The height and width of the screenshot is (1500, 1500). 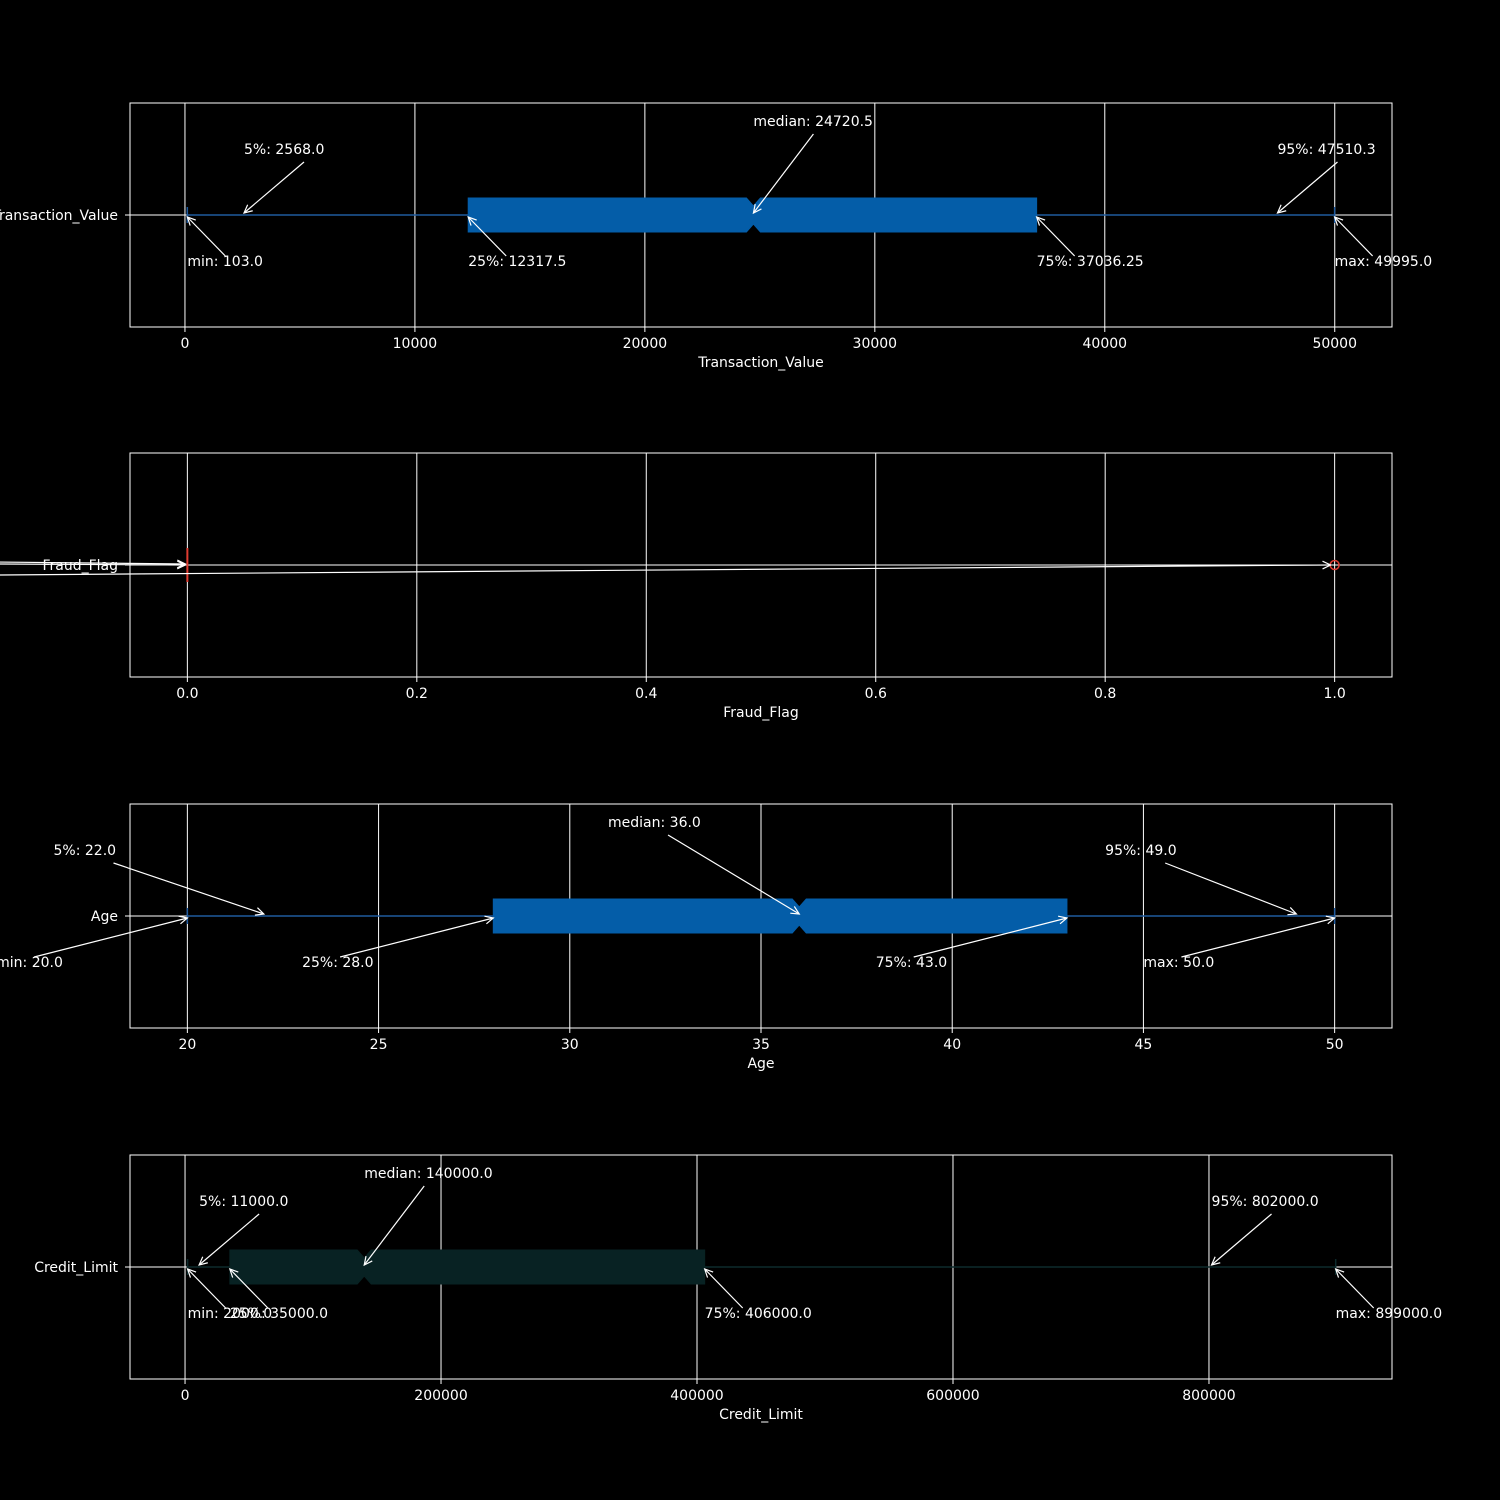 I want to click on annotation-p95: 95%: 802000.0, so click(x=1265, y=1202).